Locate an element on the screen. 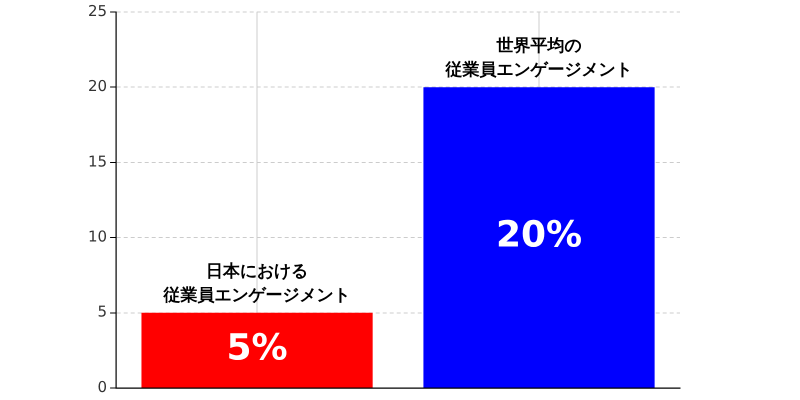 This screenshot has height=400, width=800. data-label: 20% is located at coordinates (539, 235).